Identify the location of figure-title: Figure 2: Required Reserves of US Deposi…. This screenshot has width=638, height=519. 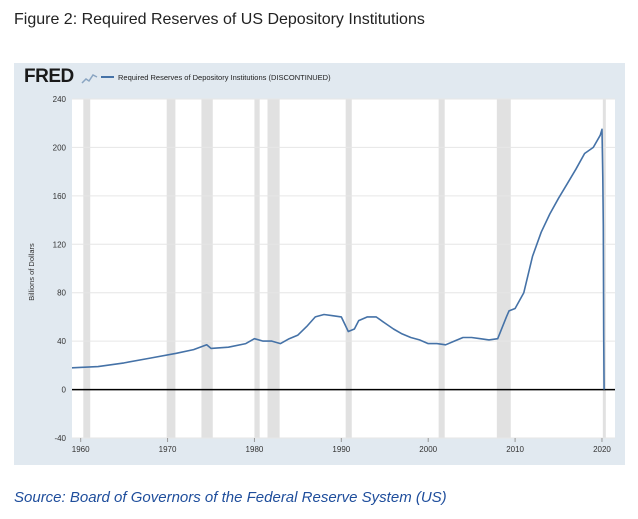
(219, 19).